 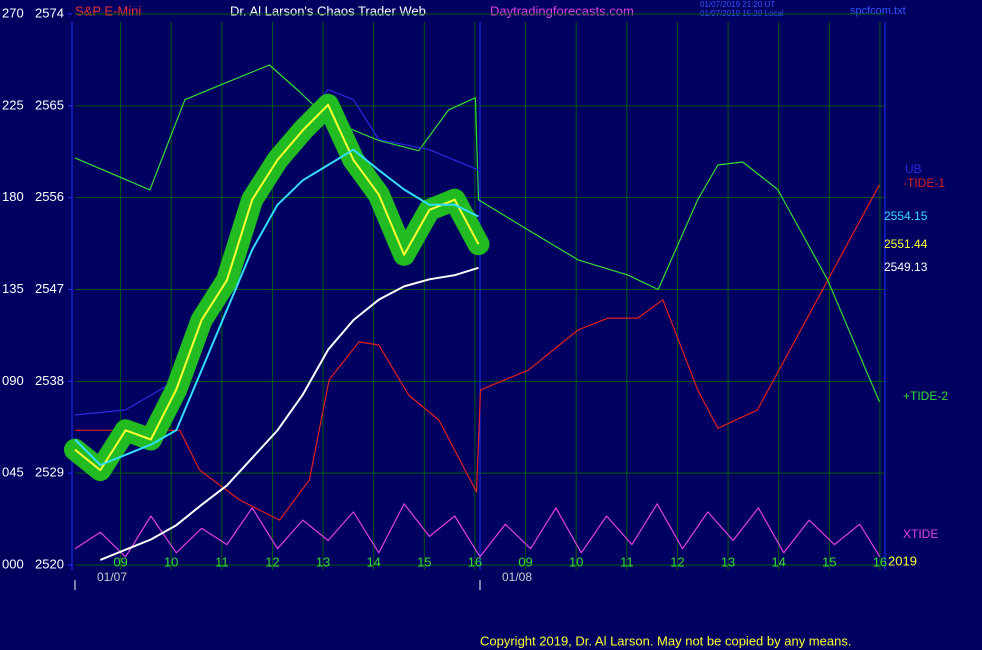 I want to click on chart-title: Dr. Al Larson's Chaos Trader Web, so click(x=328, y=10).